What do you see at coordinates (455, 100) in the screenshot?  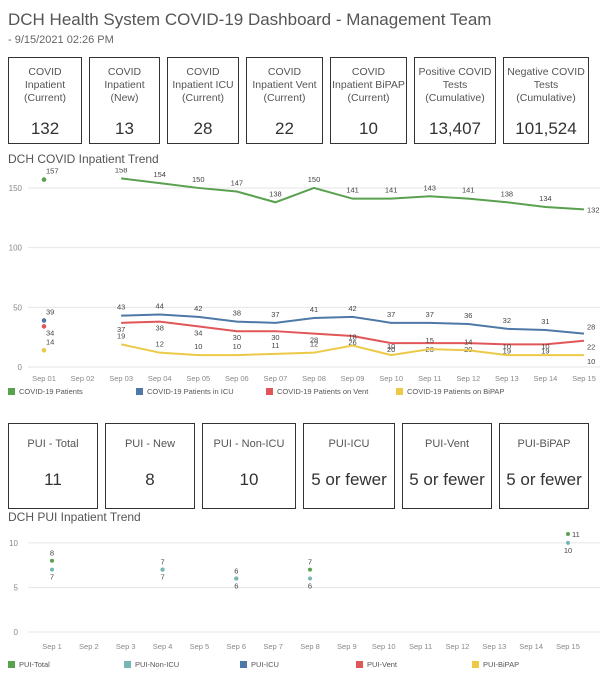 I see `kpi-positive-tests: Positive COVID Tests (Cumulative) 13,407` at bounding box center [455, 100].